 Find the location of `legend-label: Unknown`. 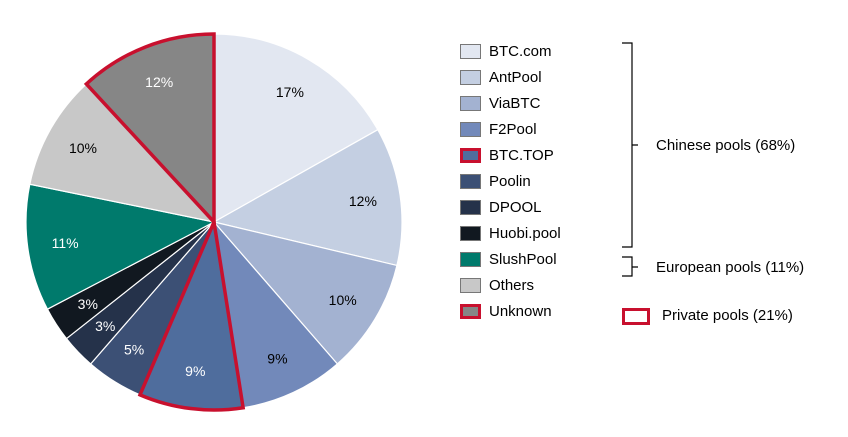

legend-label: Unknown is located at coordinates (520, 311).